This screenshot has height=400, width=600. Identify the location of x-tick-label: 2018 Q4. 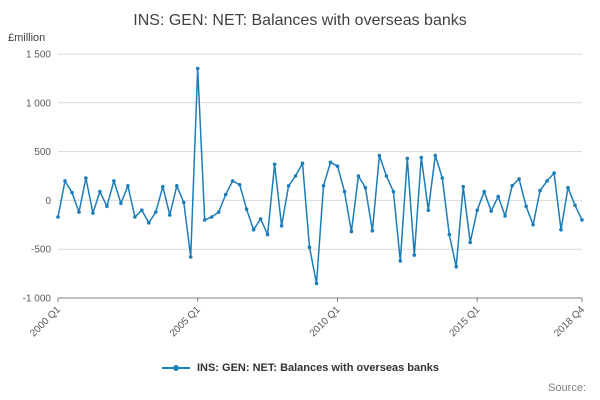
(569, 321).